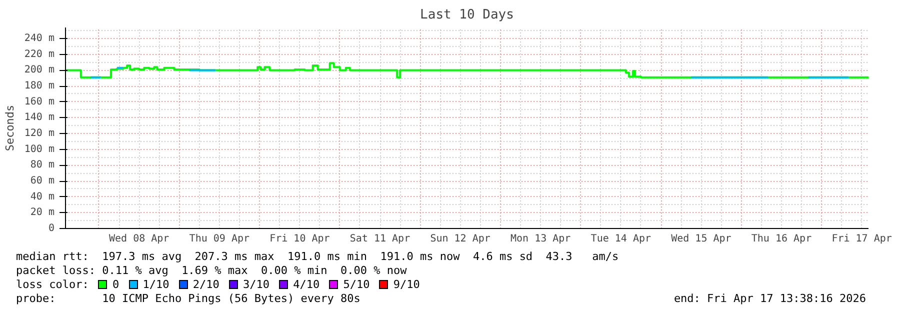 Image resolution: width=897 pixels, height=310 pixels. I want to click on legend-label: 4/10, so click(307, 284).